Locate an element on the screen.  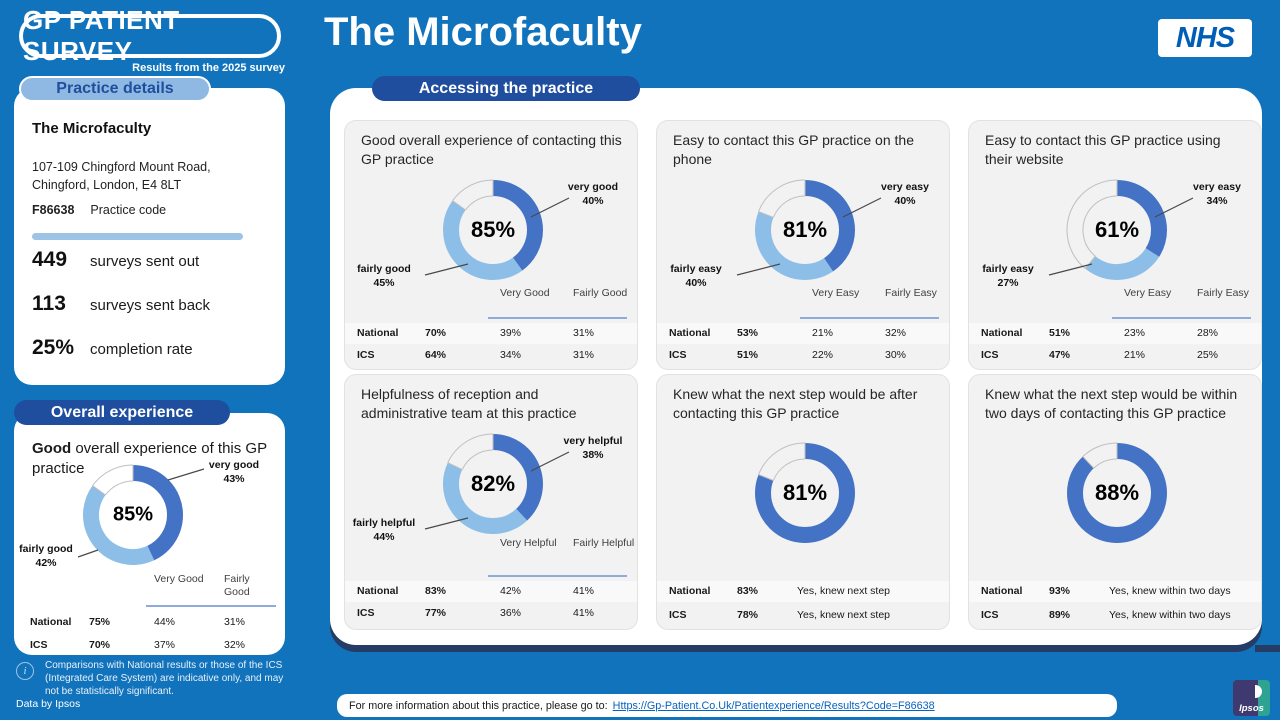
donut-chart: 61% very easy 34% fairly easy 27% is located at coordinates (1115, 248).